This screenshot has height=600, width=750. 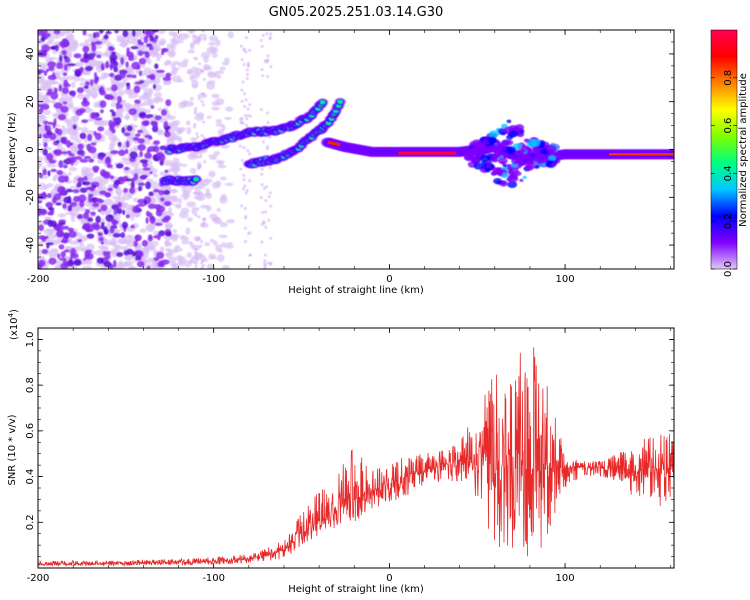 What do you see at coordinates (334, 143) in the screenshot?
I see `main-line-hot` at bounding box center [334, 143].